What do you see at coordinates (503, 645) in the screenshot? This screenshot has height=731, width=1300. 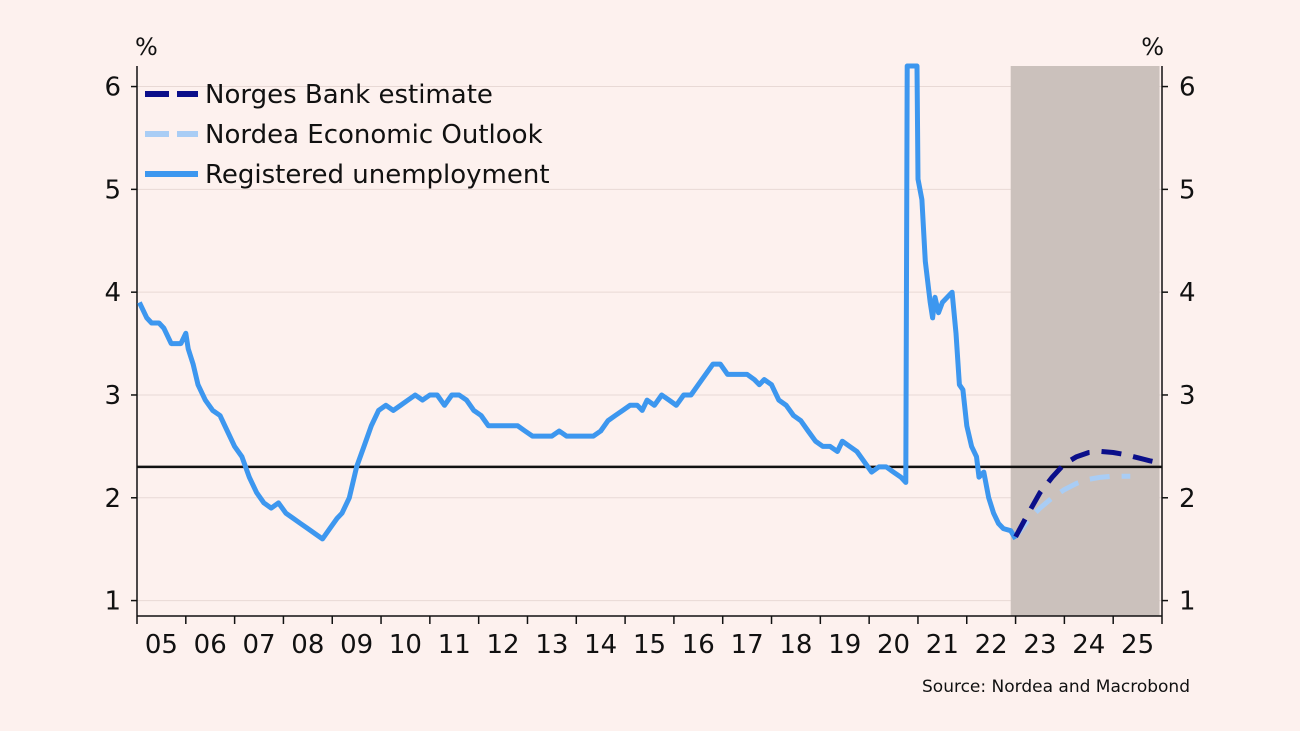 I see `x-tick-label: 12` at bounding box center [503, 645].